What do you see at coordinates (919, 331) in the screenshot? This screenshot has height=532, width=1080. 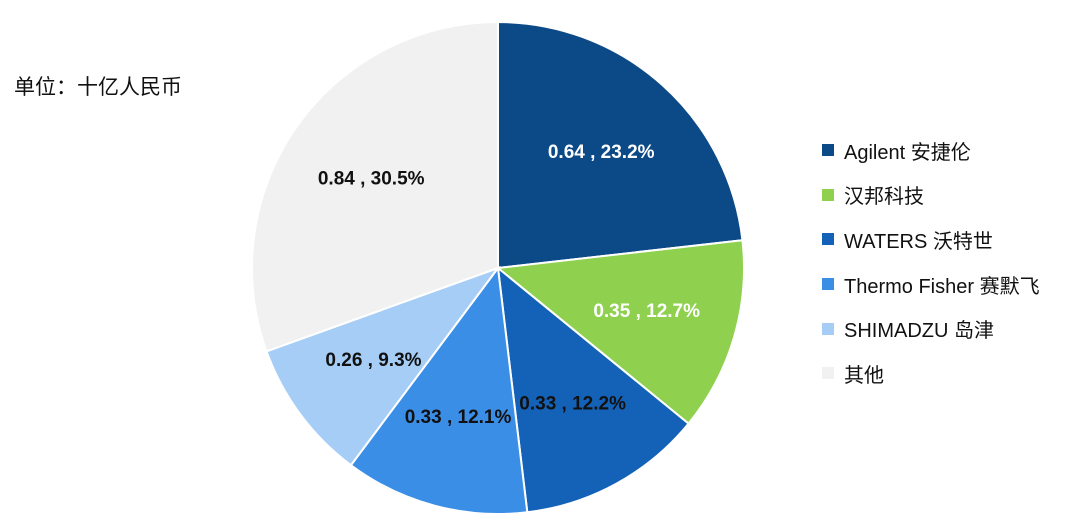 I see `legend-label: SHIMADZU 岛津` at bounding box center [919, 331].